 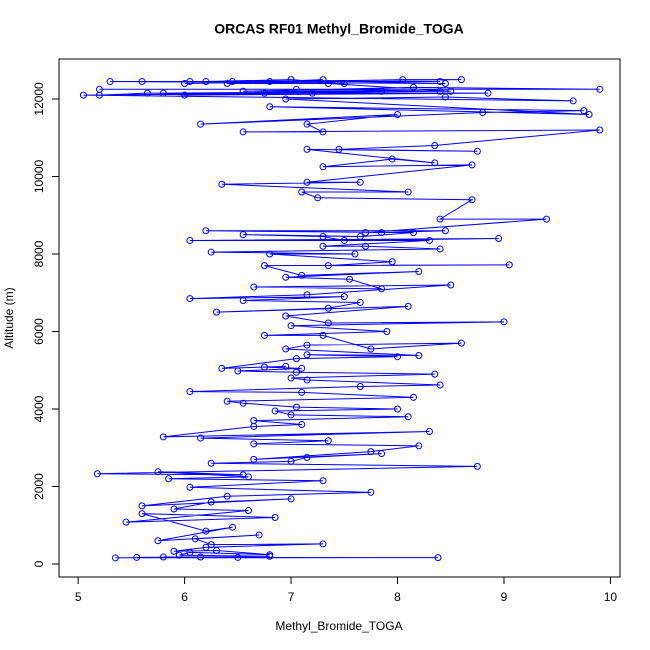 What do you see at coordinates (39, 99) in the screenshot?
I see `y-tick-label: 12000` at bounding box center [39, 99].